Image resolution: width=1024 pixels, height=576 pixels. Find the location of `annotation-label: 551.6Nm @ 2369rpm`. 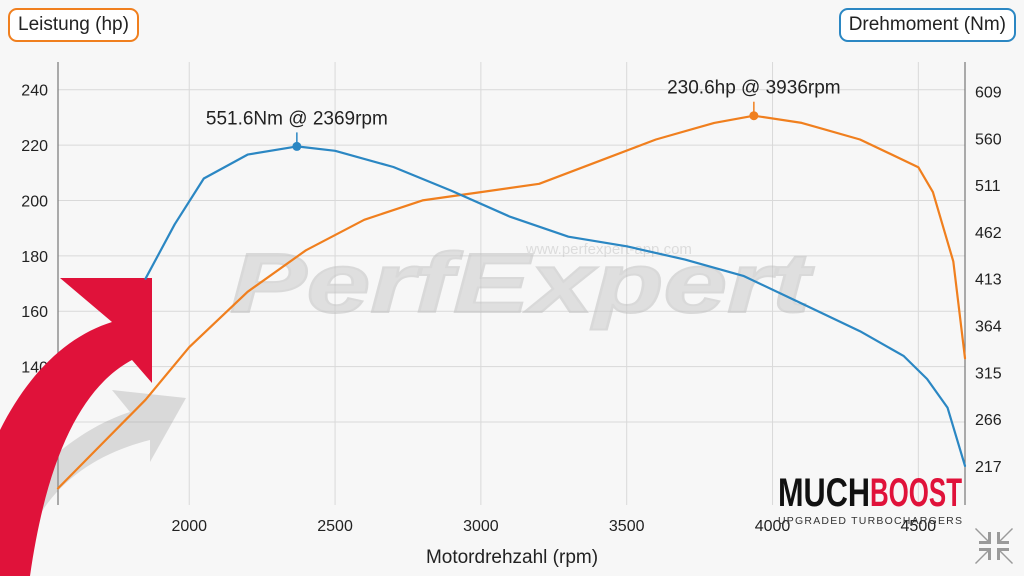

annotation-label: 551.6Nm @ 2369rpm is located at coordinates (297, 118).